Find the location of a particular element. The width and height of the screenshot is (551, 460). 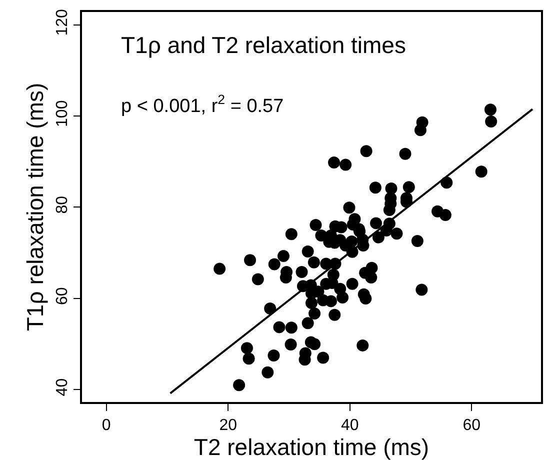

y-axis-title: T1ρ relaxation time (ms) is located at coordinates (35, 207).